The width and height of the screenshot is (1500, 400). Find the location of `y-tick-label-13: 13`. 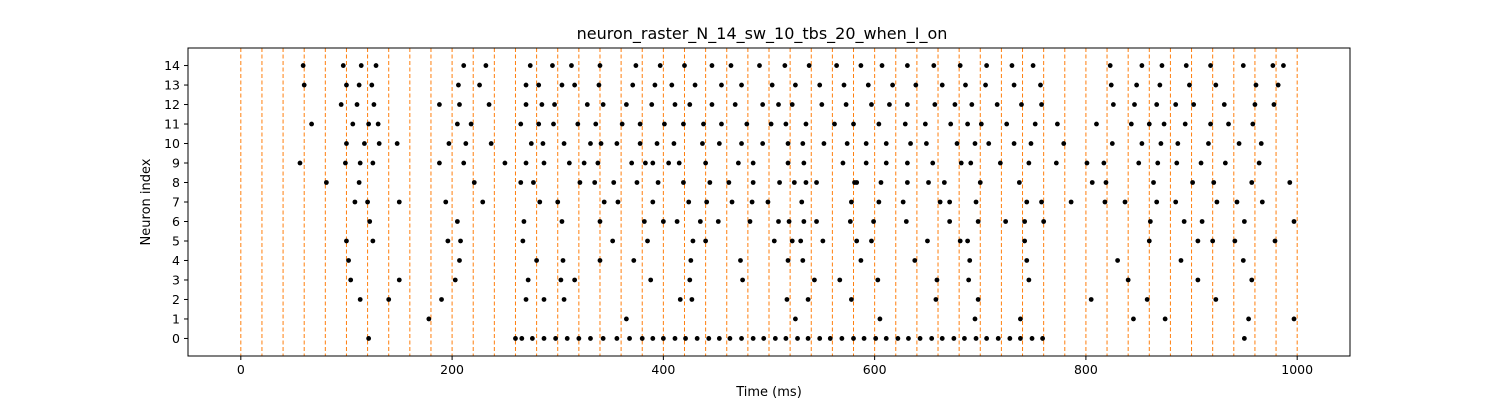

y-tick-label-13: 13 is located at coordinates (172, 85).